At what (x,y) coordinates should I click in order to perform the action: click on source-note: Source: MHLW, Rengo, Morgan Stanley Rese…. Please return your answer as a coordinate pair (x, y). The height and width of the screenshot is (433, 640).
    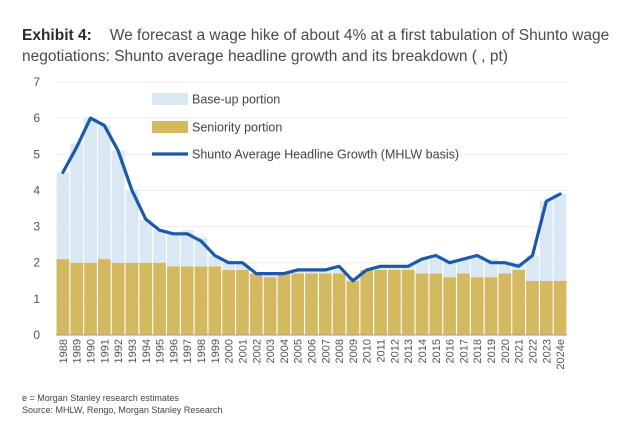
    Looking at the image, I should click on (122, 410).